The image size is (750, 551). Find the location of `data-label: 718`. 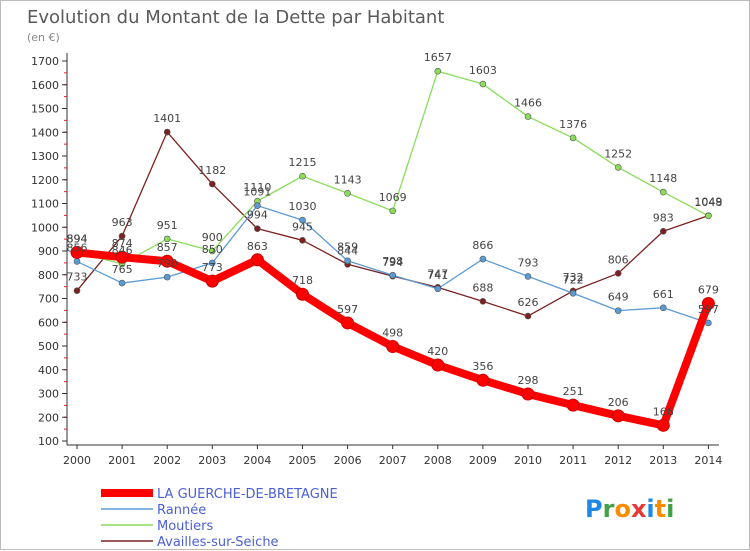

data-label: 718 is located at coordinates (302, 280).